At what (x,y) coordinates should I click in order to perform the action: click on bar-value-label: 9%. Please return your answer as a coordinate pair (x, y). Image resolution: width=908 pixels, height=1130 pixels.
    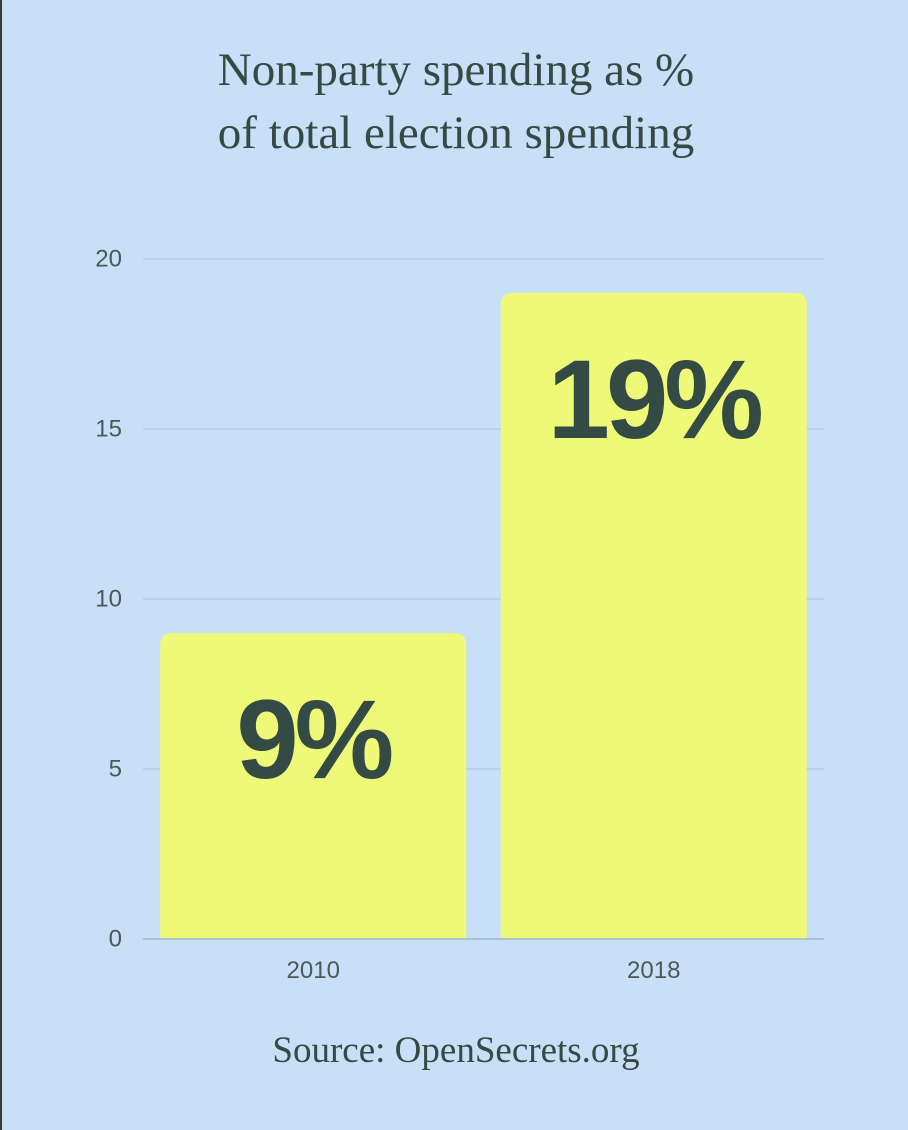
    Looking at the image, I should click on (313, 739).